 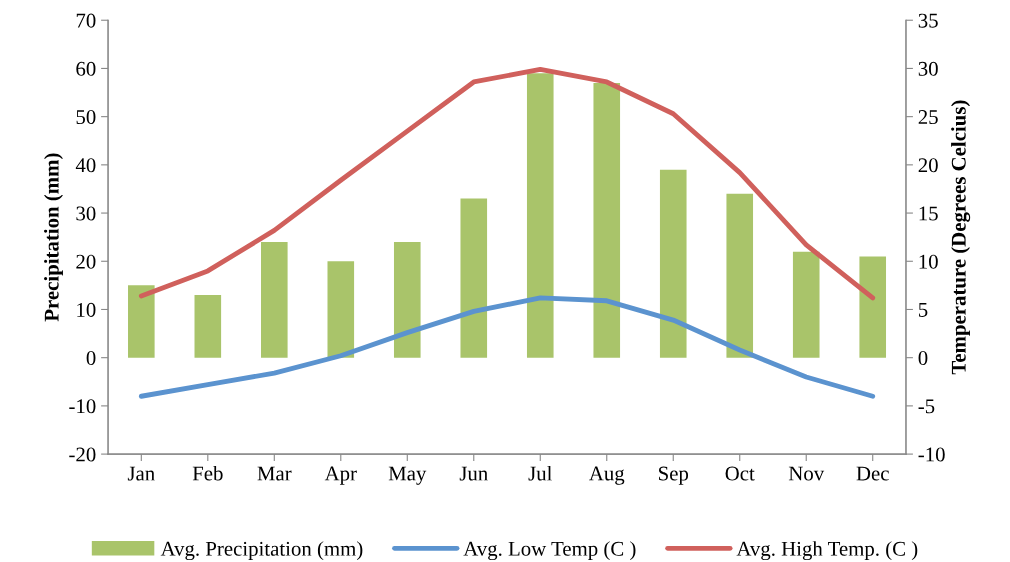 I want to click on line-series, so click(x=507, y=347).